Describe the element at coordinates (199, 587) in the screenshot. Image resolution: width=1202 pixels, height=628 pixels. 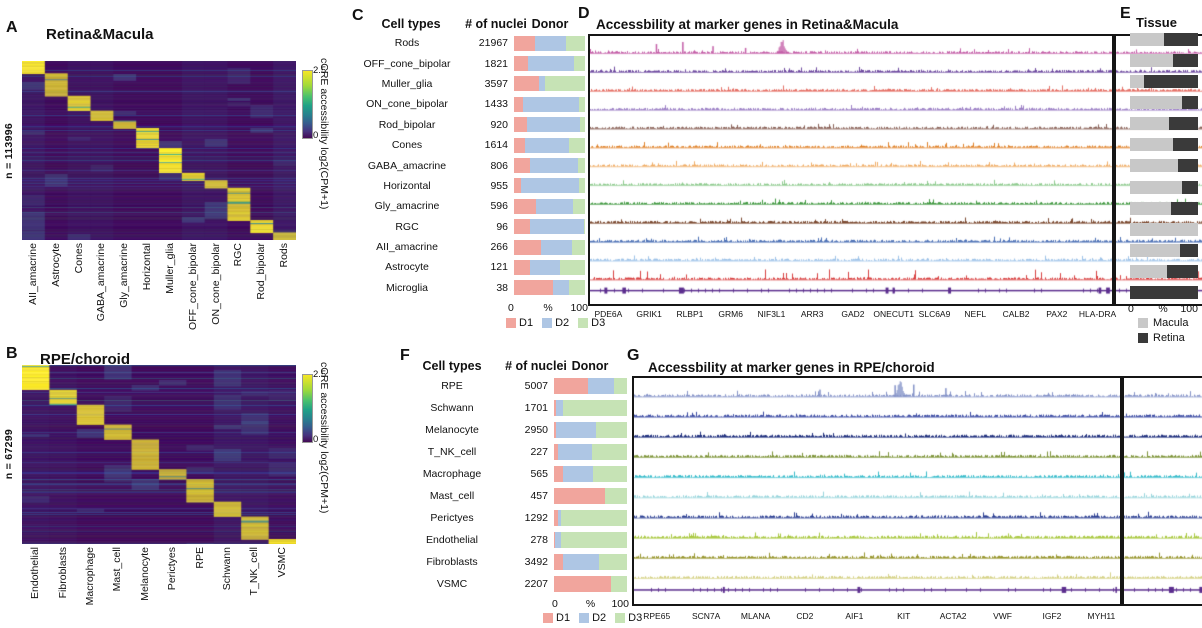
I see `x-axis-label-cell: RPE` at that location.